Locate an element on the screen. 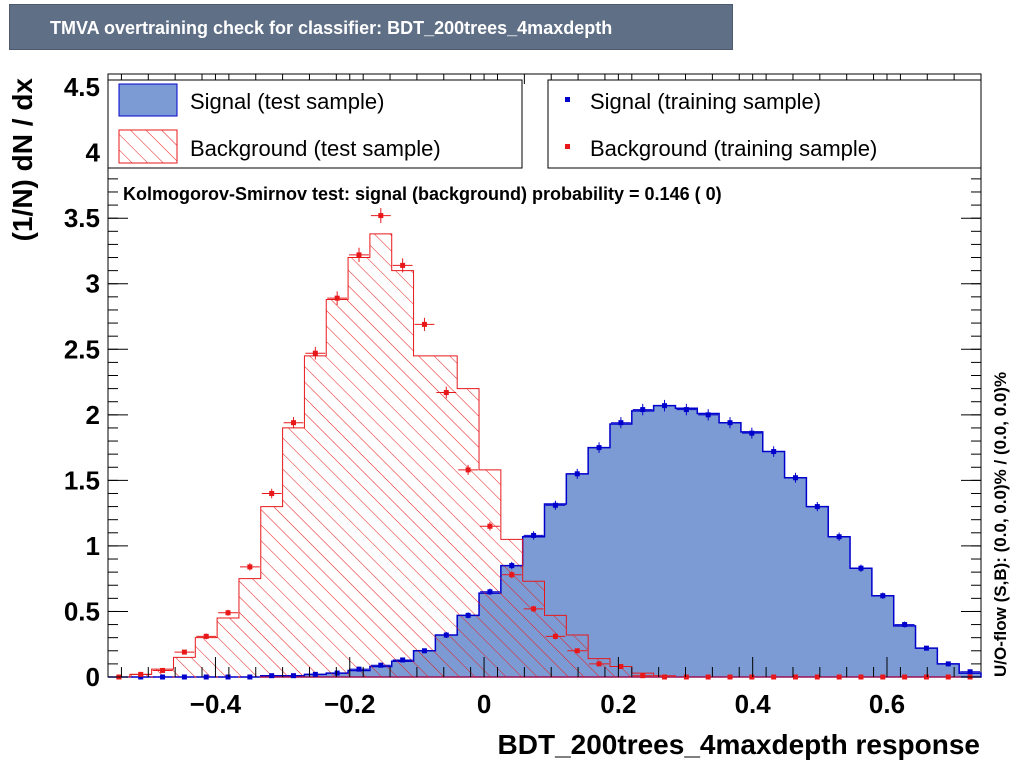  y-tick-label: 4.5 is located at coordinates (82, 87).